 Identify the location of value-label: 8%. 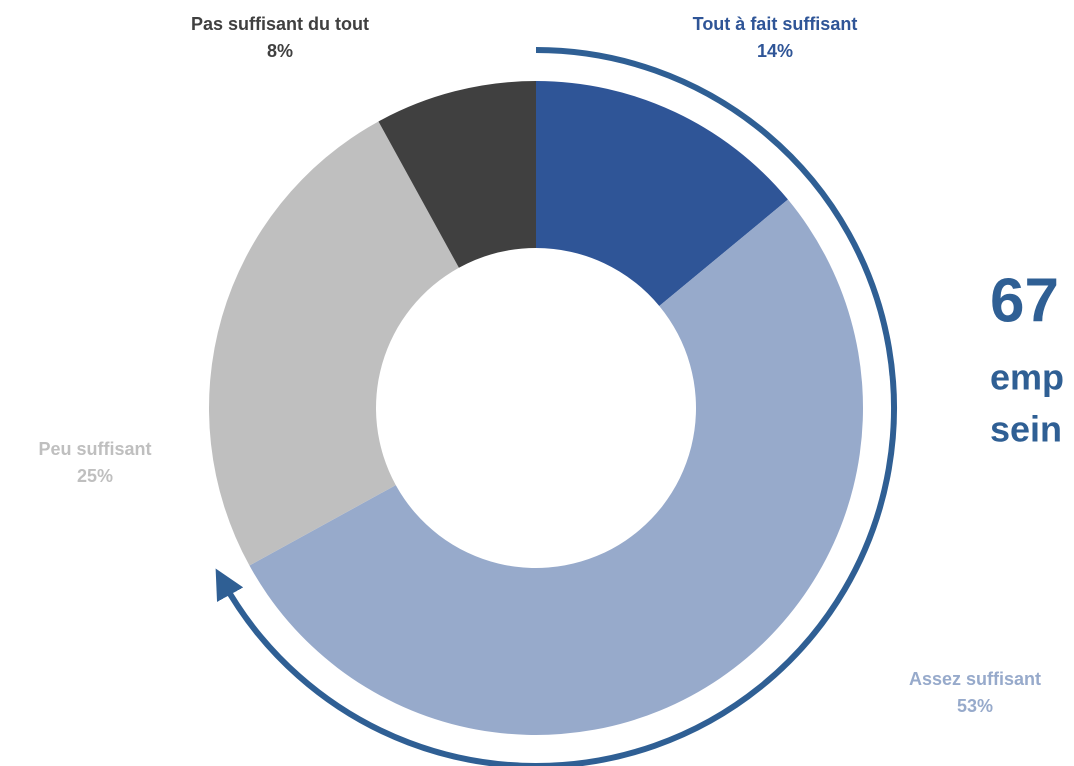
(280, 51).